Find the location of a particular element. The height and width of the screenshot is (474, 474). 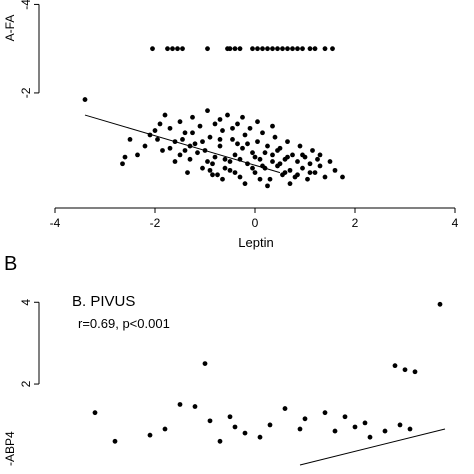

panel-a-x-ticks: -4 -2 0 2 4 is located at coordinates (254, 219).